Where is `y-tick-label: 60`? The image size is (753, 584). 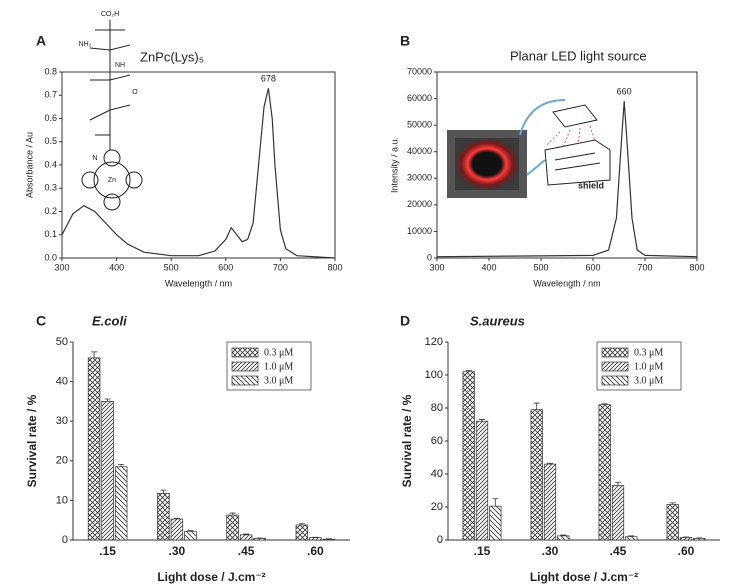 y-tick-label: 60 is located at coordinates (437, 441).